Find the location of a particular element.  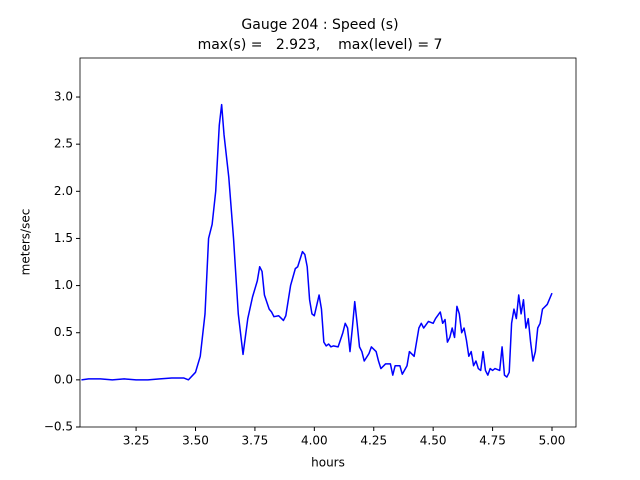

x-axis-label: hours is located at coordinates (328, 463).